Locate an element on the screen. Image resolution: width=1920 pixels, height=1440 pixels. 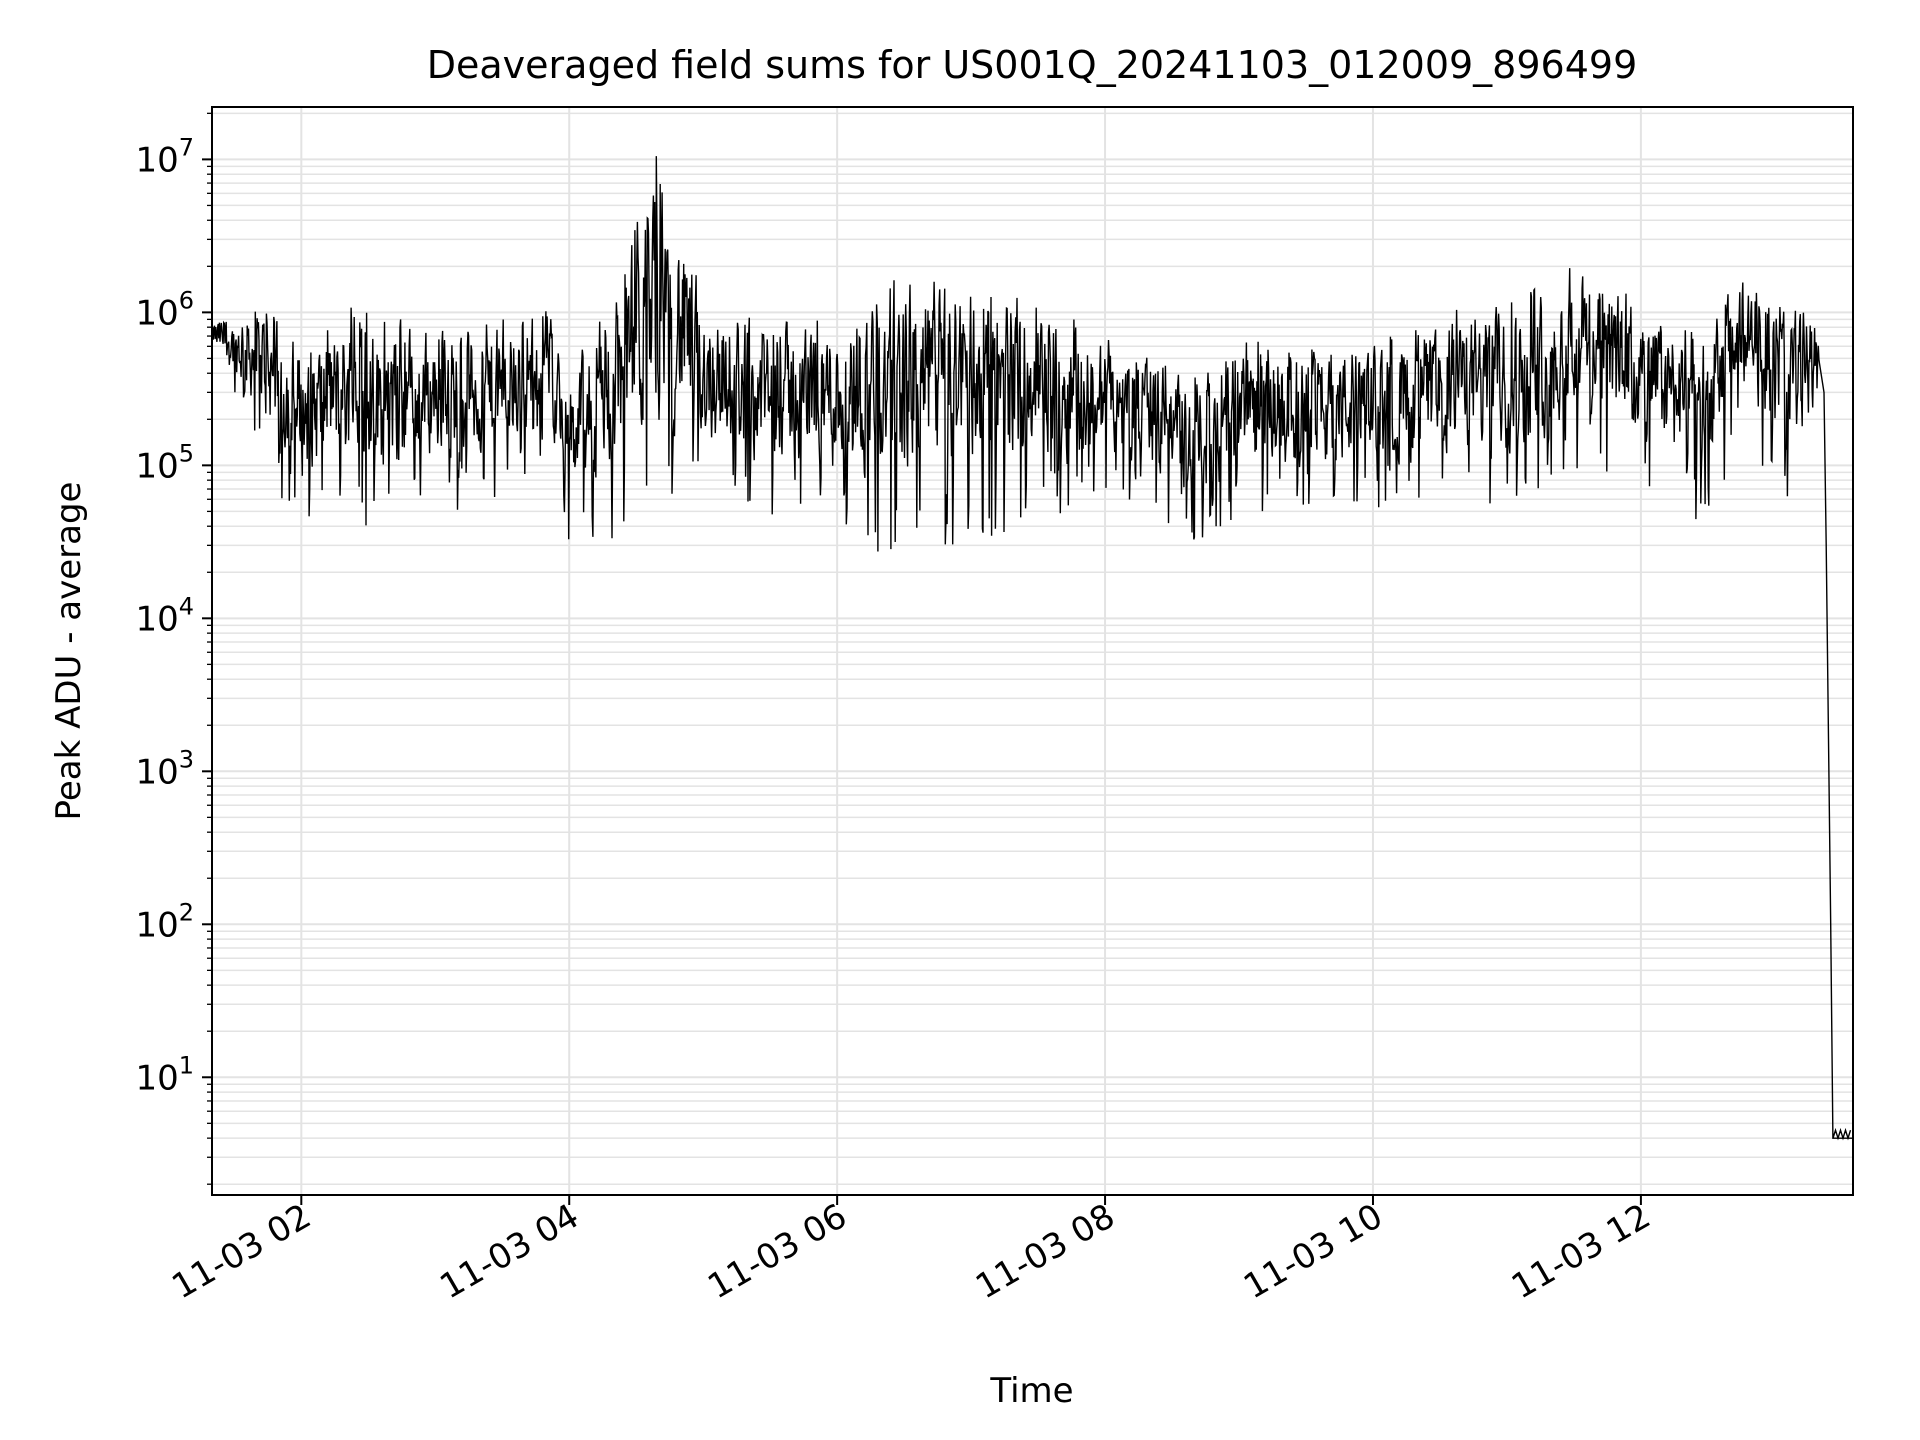
y-tick-label: 10¹ is located at coordinates (164, 1074).